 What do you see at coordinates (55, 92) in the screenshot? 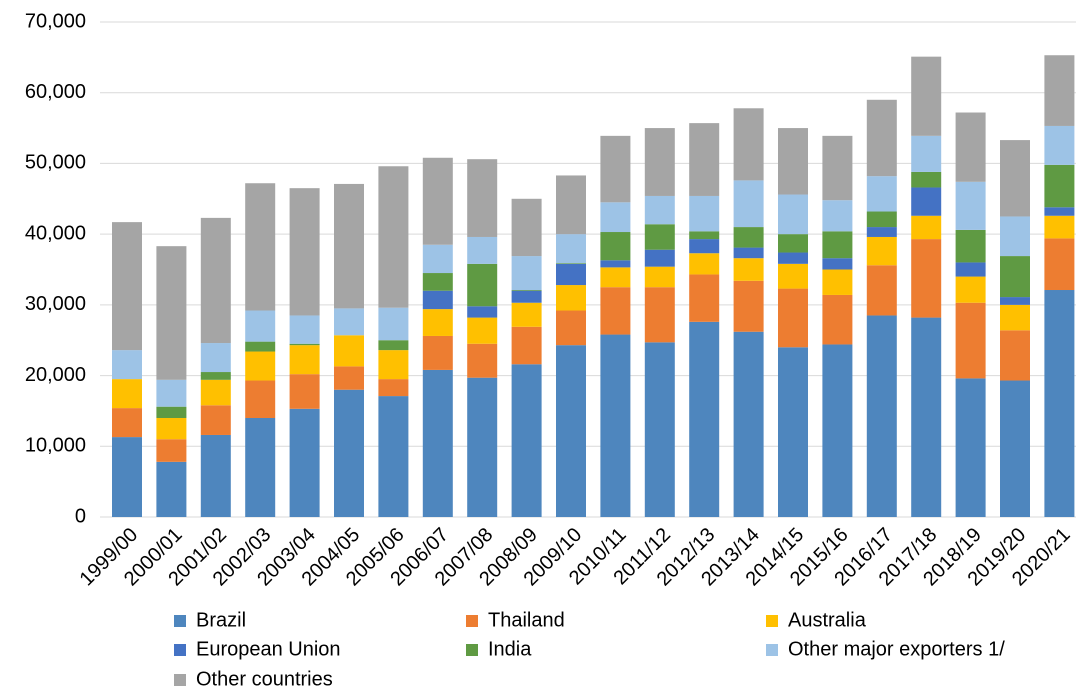
I see `y-tick-label: 60,000` at bounding box center [55, 92].